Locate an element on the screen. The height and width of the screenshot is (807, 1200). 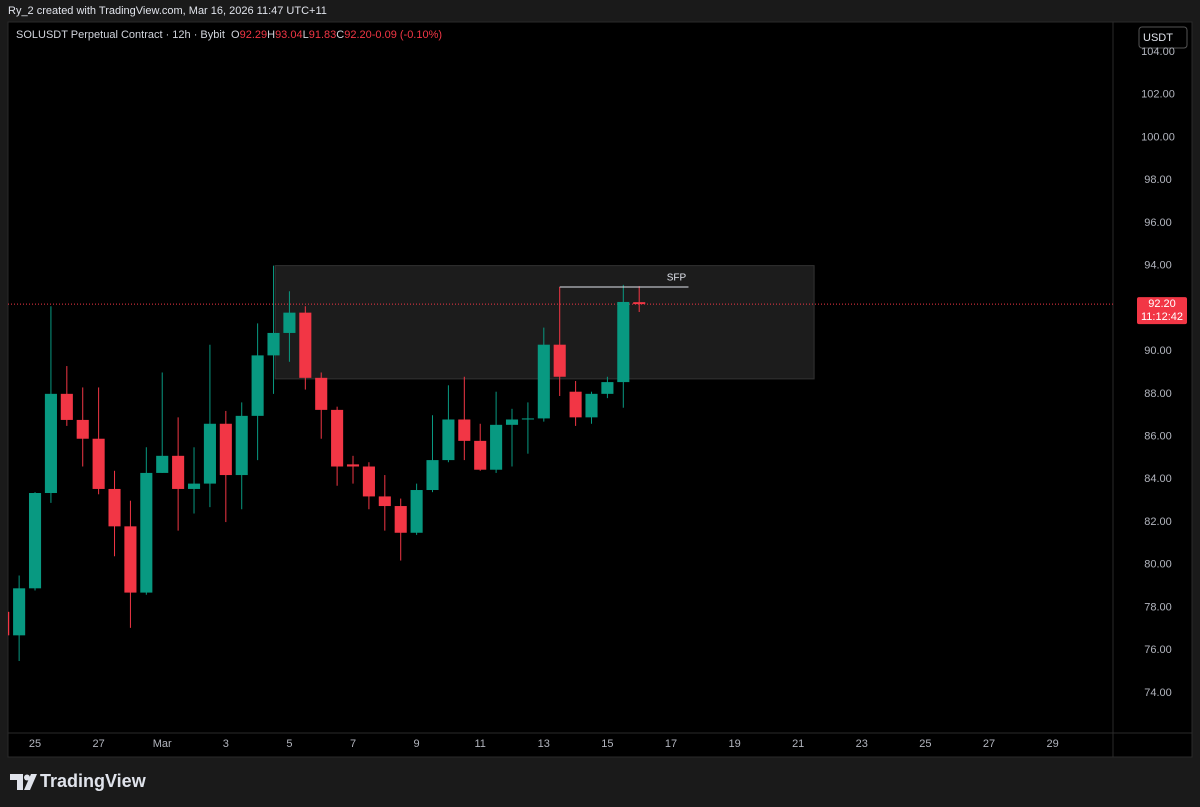
ohlc-key: L is located at coordinates (305, 35).